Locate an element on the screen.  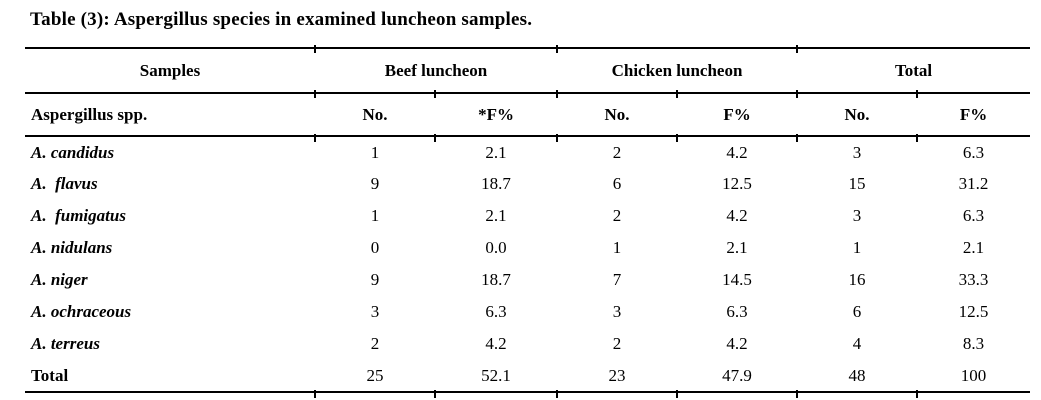
table-row: A. ochraceous 3 6.3 3 6.3 6 12.5 is located at coordinates (527, 312).